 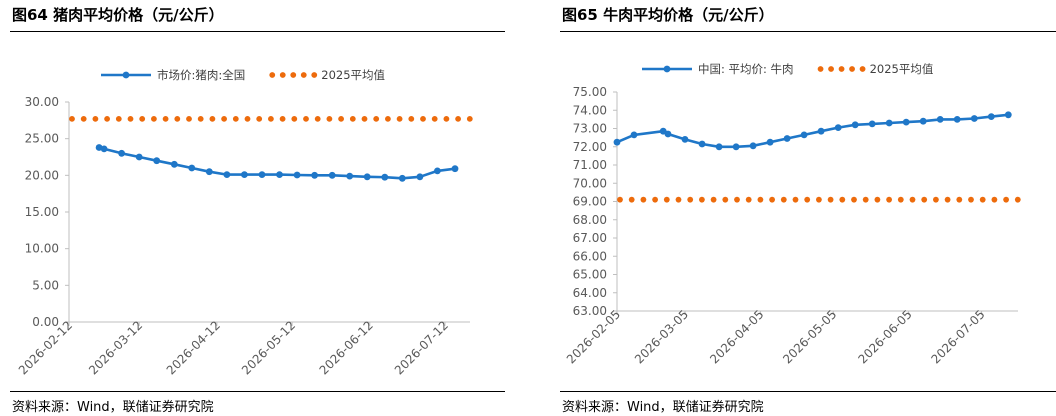 I want to click on x-tick-label: 2026-07-12, so click(x=421, y=347).